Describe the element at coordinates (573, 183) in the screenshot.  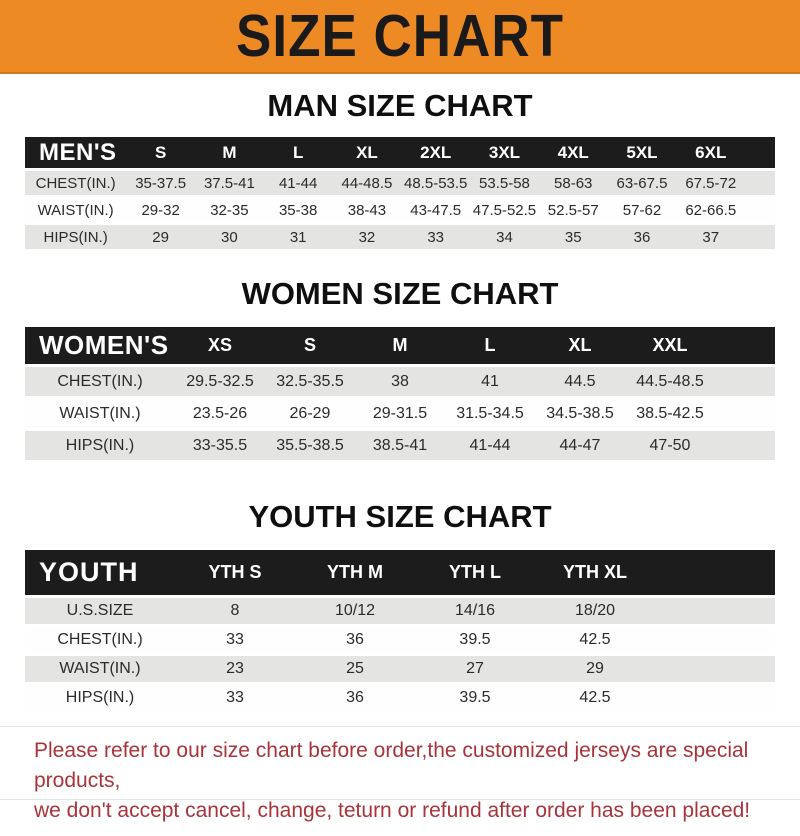
I see `size-cell: 58-63` at that location.